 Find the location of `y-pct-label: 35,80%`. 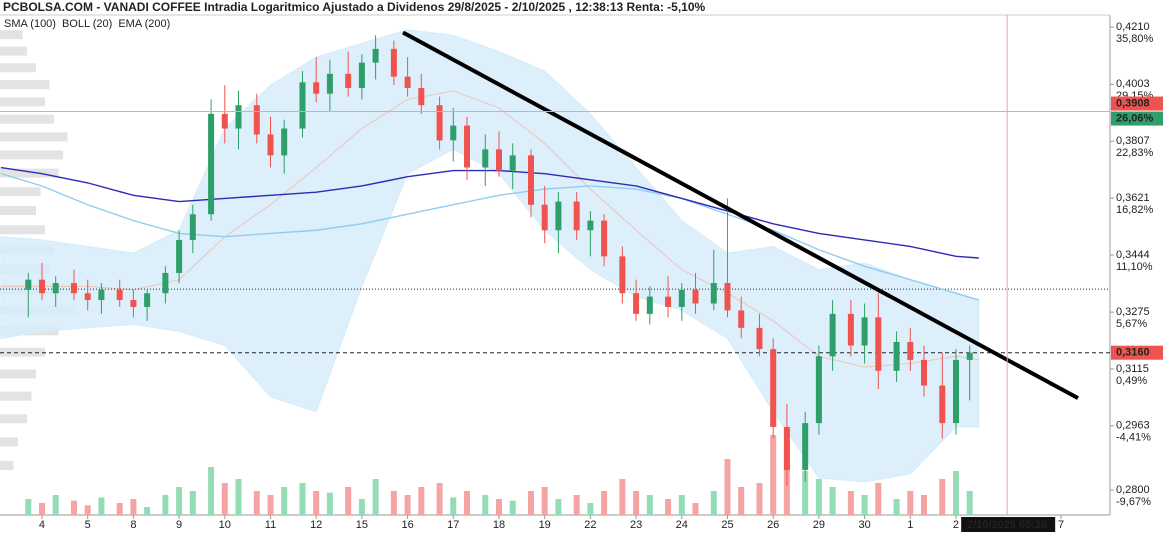

y-pct-label: 35,80% is located at coordinates (1135, 39).